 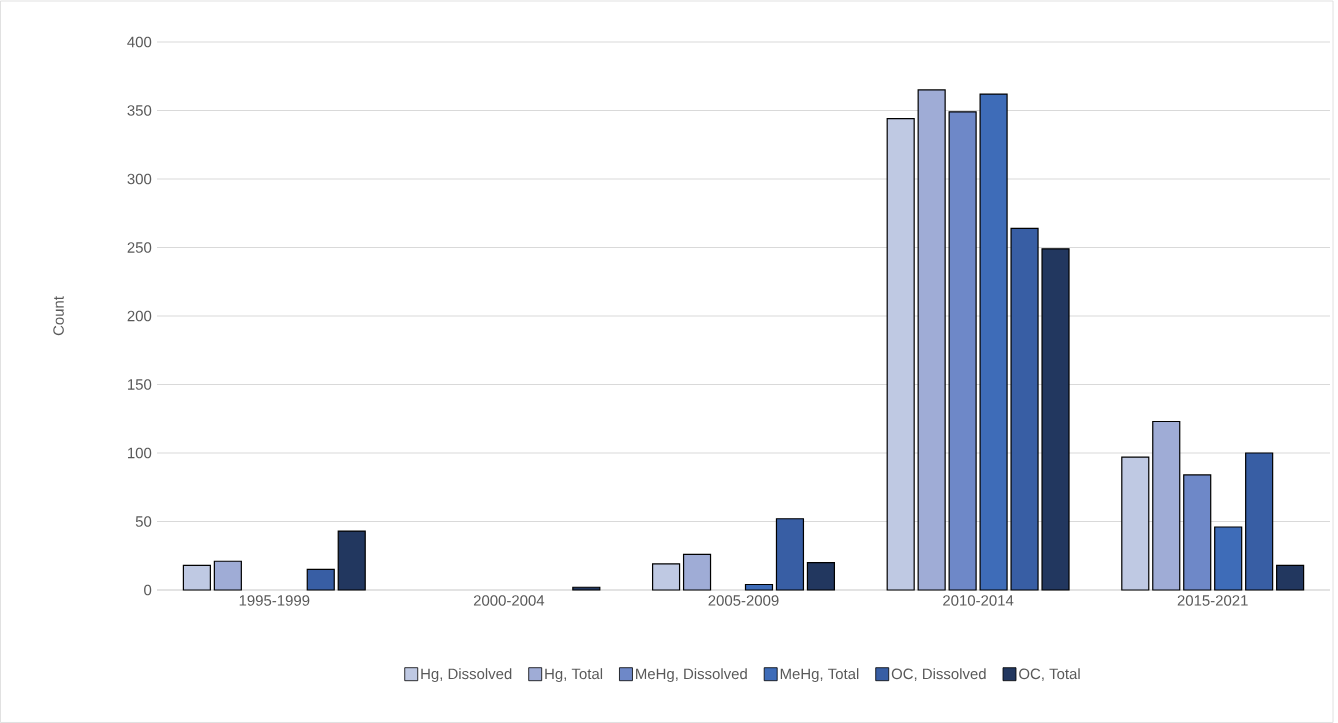 I want to click on legend-label: MeHg, Dissolved, so click(x=691, y=675).